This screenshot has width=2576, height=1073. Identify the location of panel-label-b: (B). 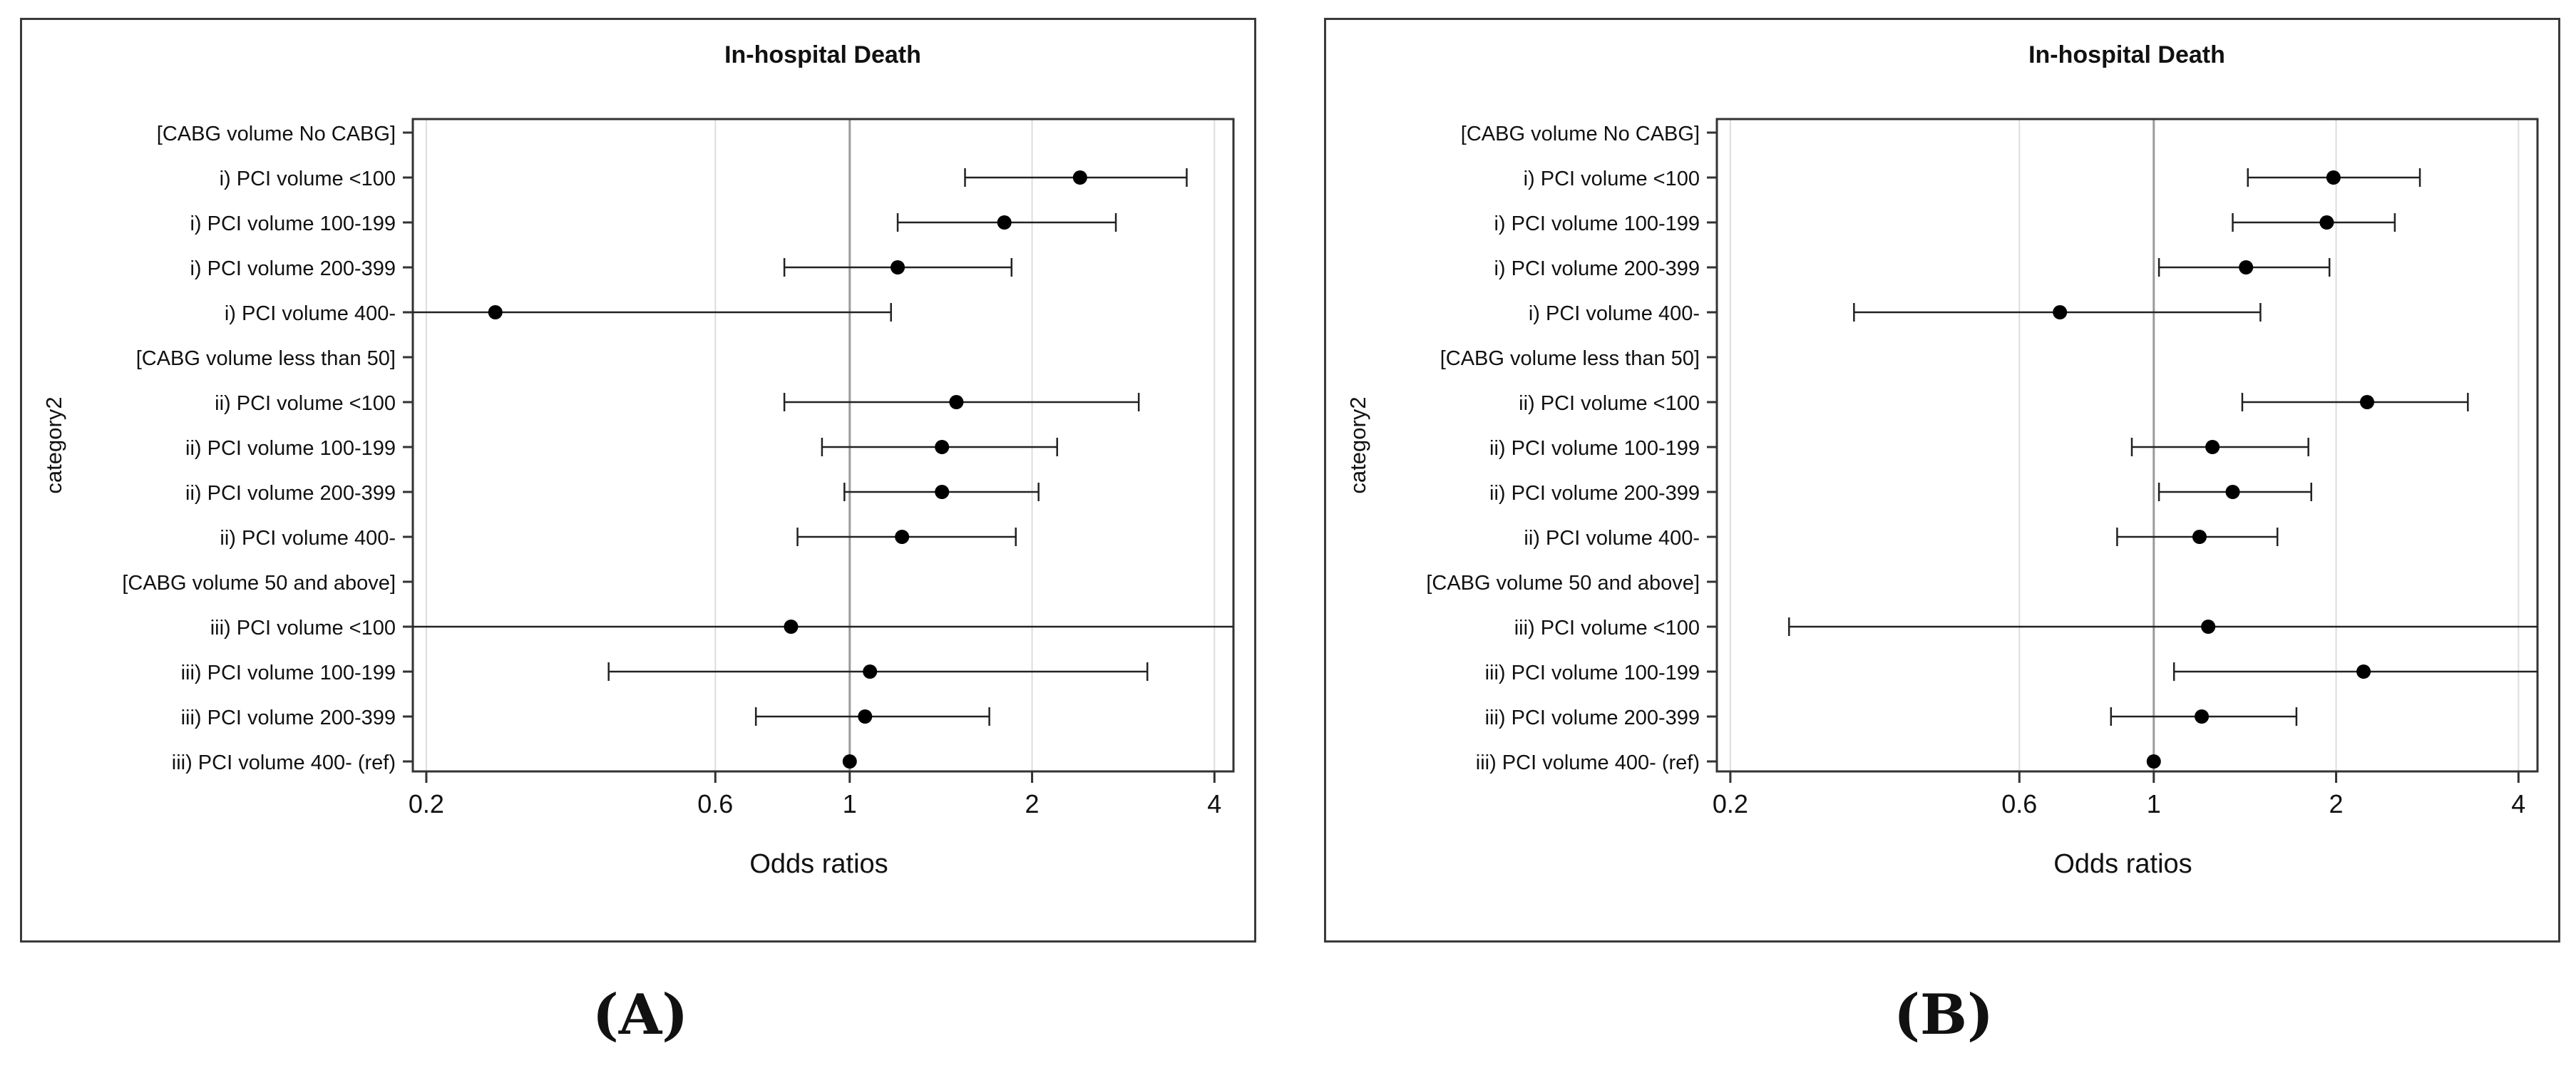
(1943, 1014).